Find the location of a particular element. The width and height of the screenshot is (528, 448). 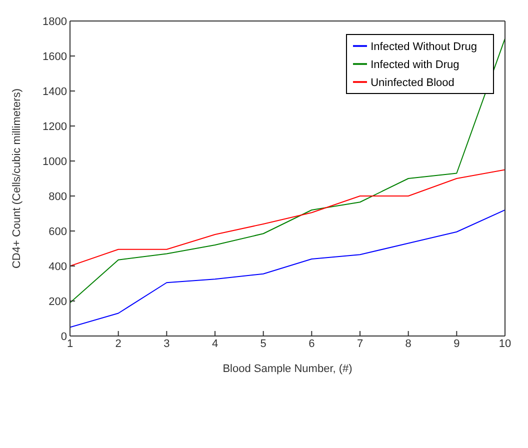

y-tick-label: 1400 is located at coordinates (54, 92).